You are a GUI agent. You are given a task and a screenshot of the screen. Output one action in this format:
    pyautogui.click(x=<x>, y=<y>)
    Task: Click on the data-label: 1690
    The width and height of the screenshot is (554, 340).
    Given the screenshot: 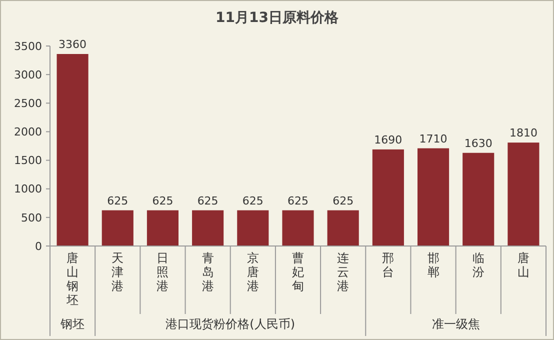 What is the action you would take?
    pyautogui.click(x=388, y=139)
    